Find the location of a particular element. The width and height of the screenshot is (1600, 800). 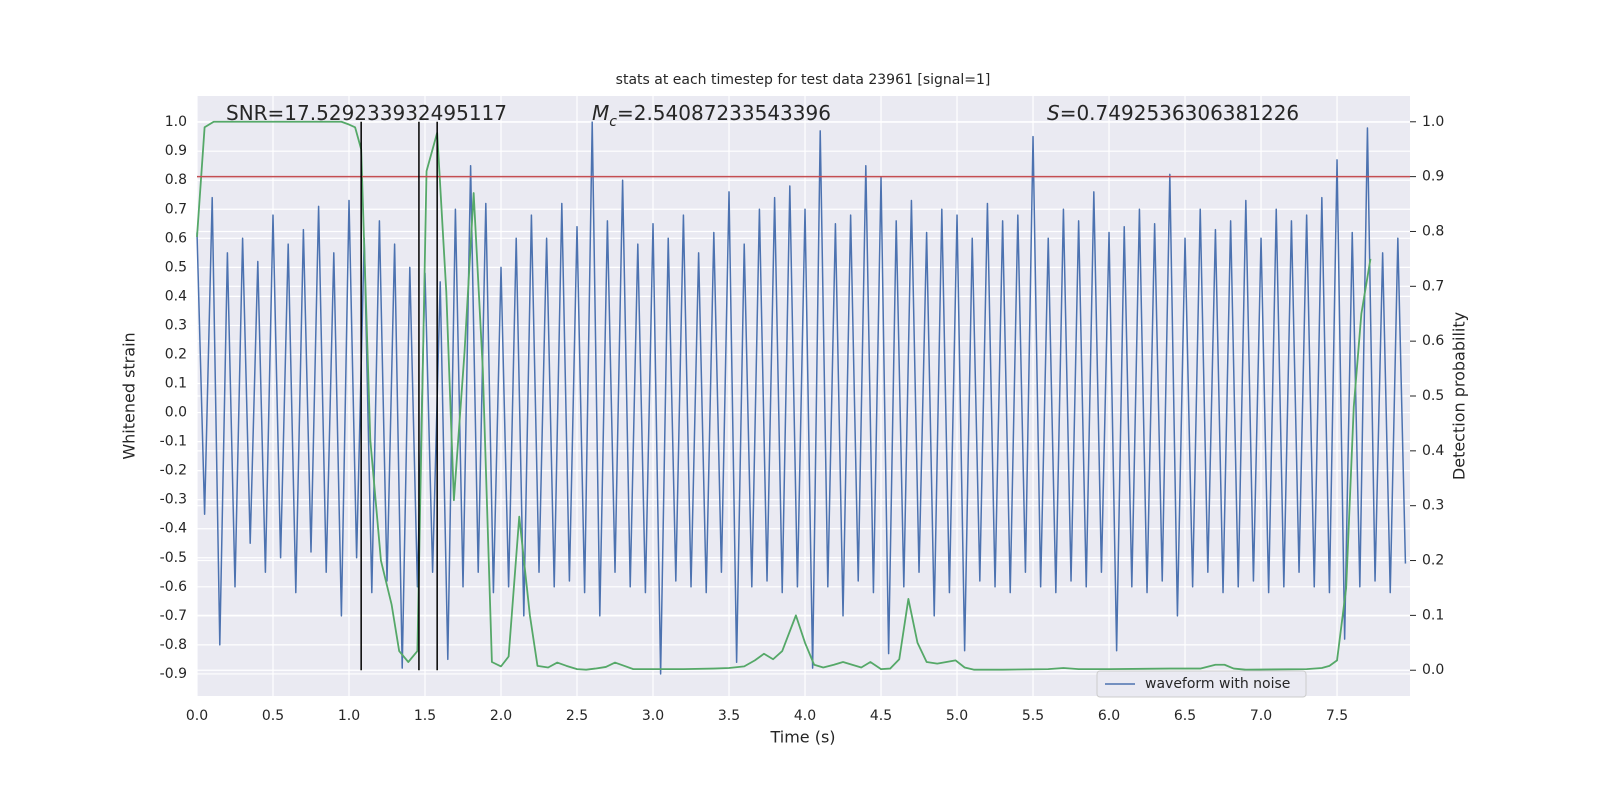

y-tick-label: 0.9 is located at coordinates (176, 151).